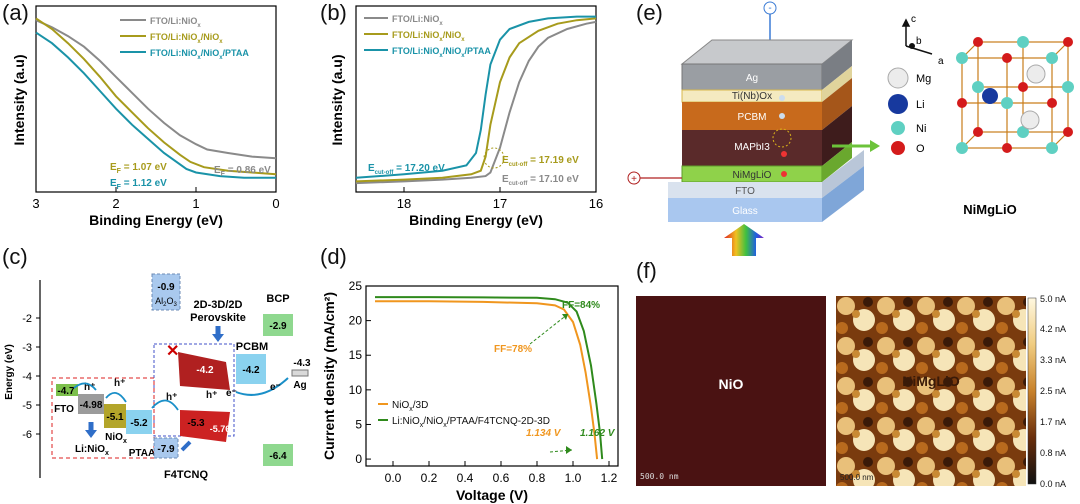  Describe the element at coordinates (919, 41) in the screenshot. I see `axis-b: b` at that location.